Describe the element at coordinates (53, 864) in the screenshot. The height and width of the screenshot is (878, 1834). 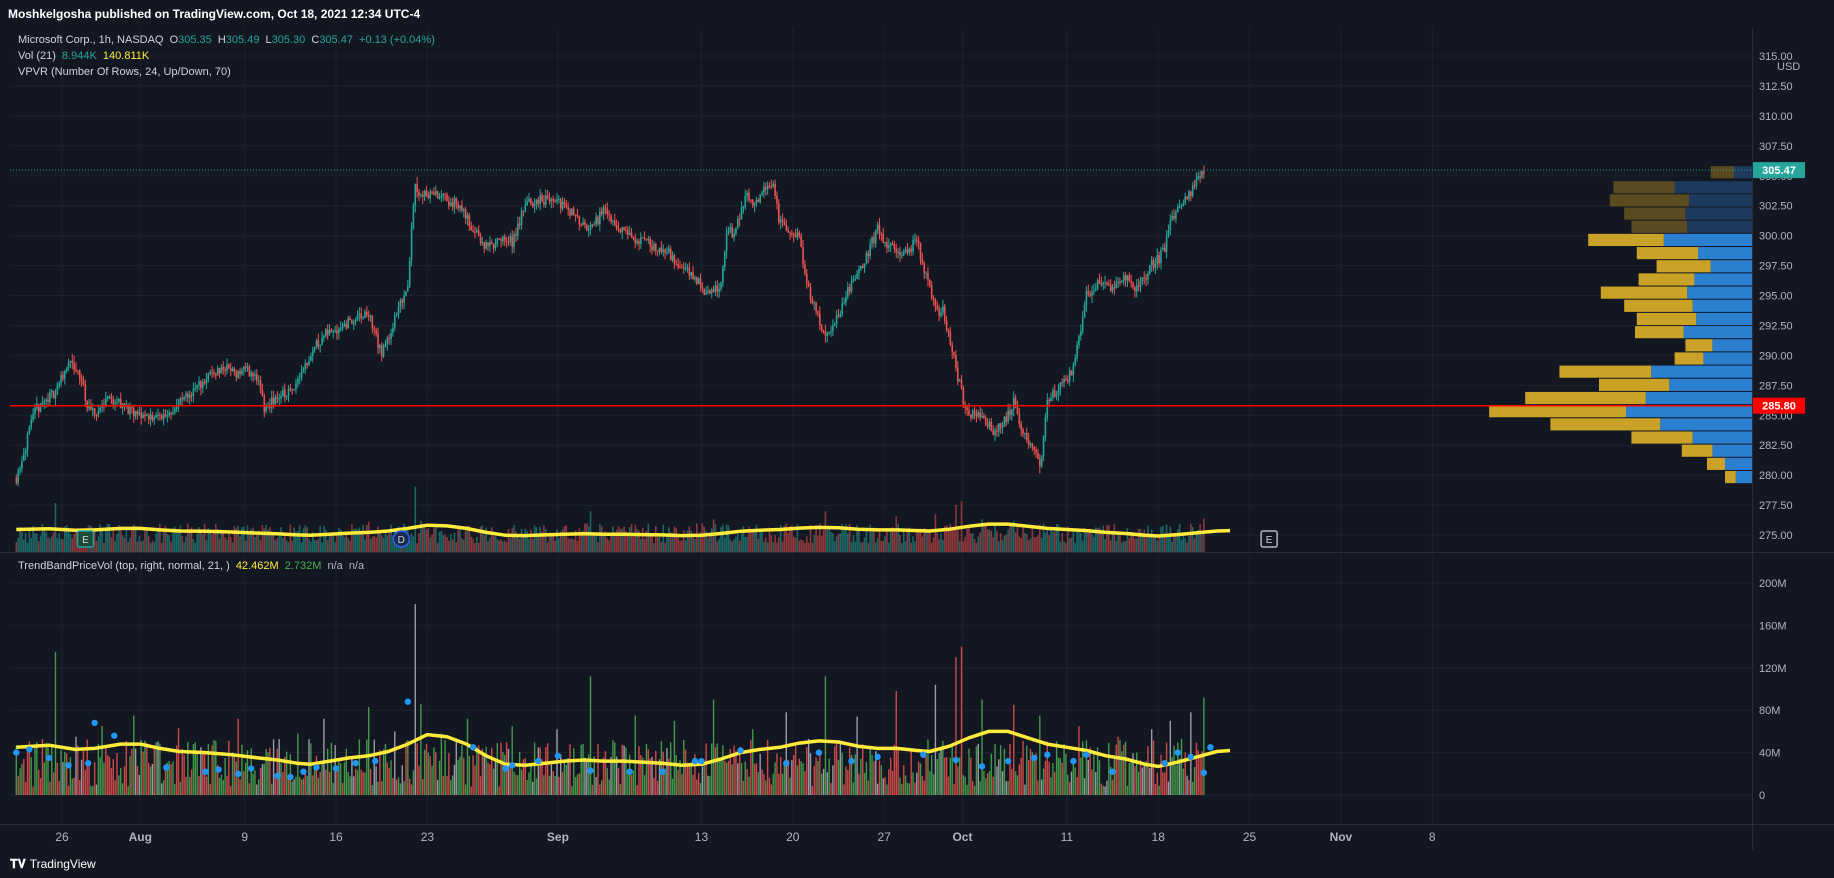
I see `brand: 𝐓𝐕 TradingView` at that location.